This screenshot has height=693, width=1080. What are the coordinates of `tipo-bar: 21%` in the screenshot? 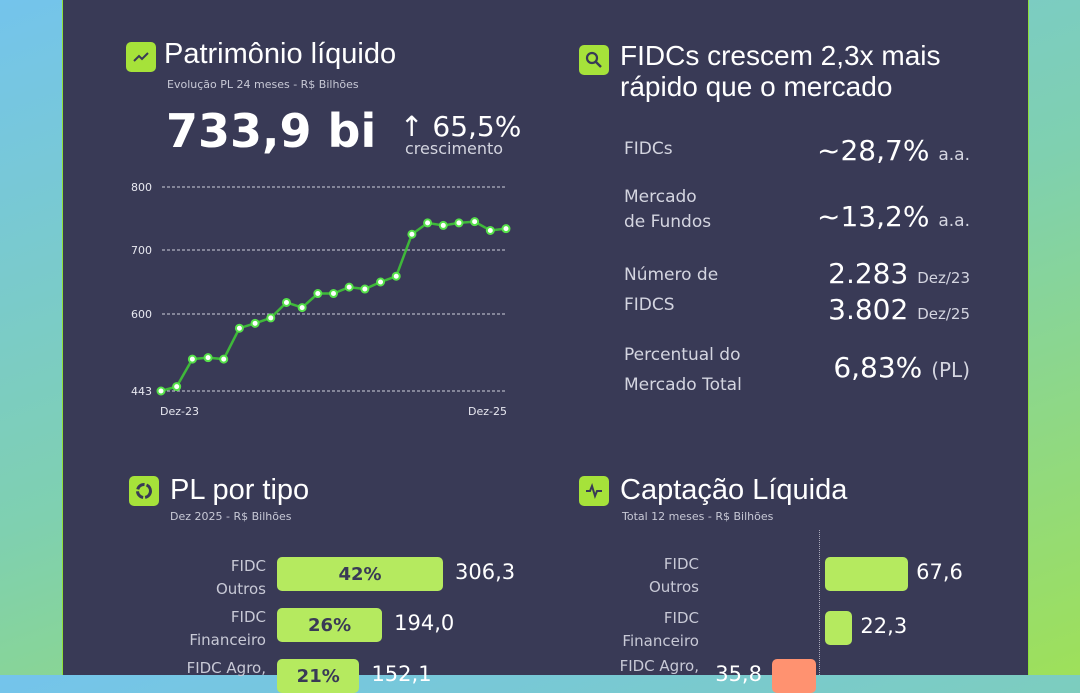 It's located at (318, 676).